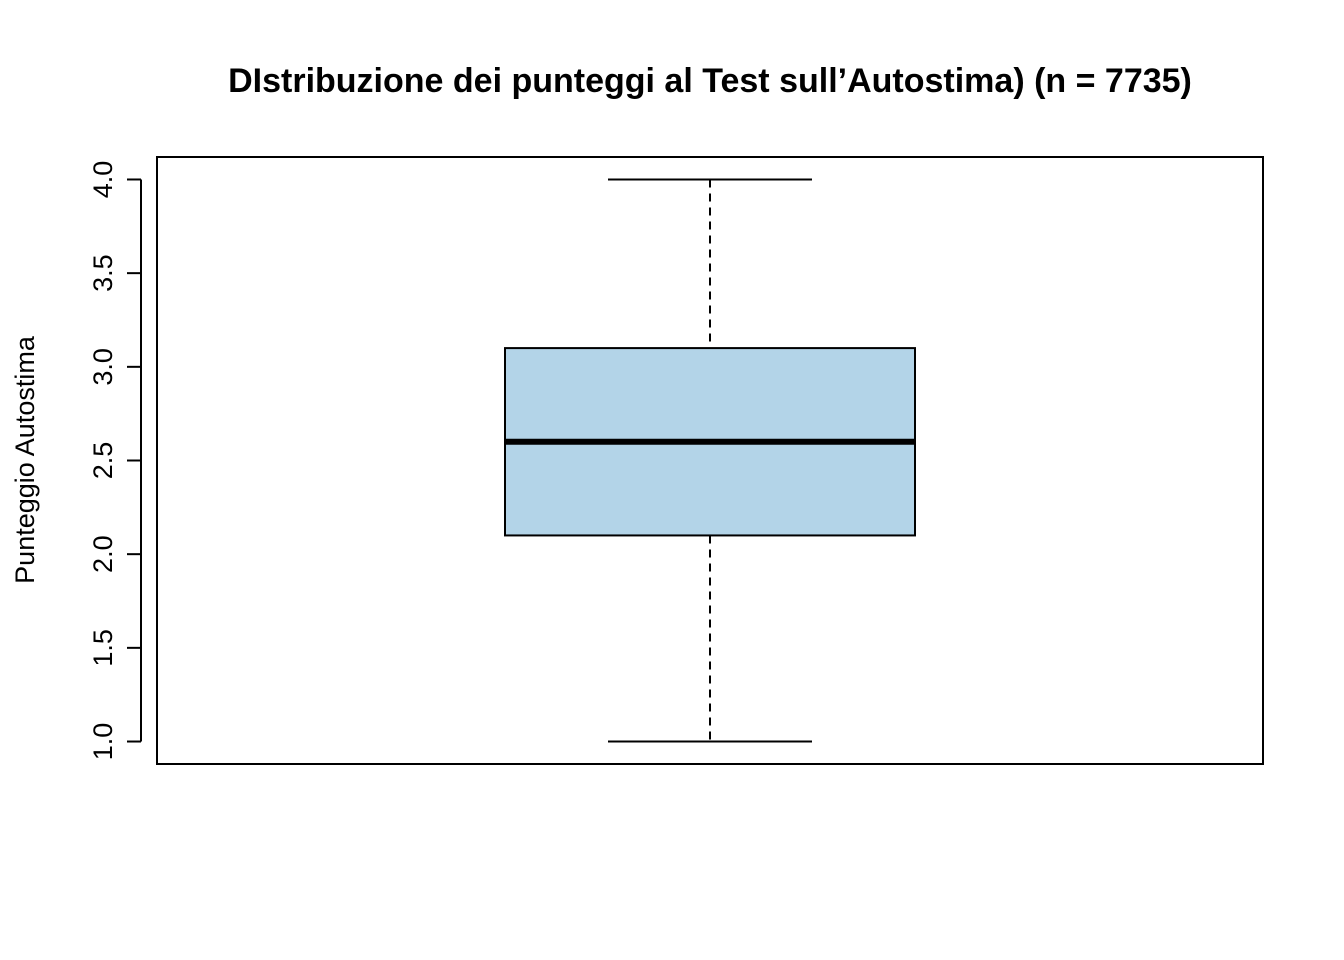  I want to click on y-axis: 1.0 1.5 2.0 2.5 3.0 3.5 4.0, so click(115, 461).